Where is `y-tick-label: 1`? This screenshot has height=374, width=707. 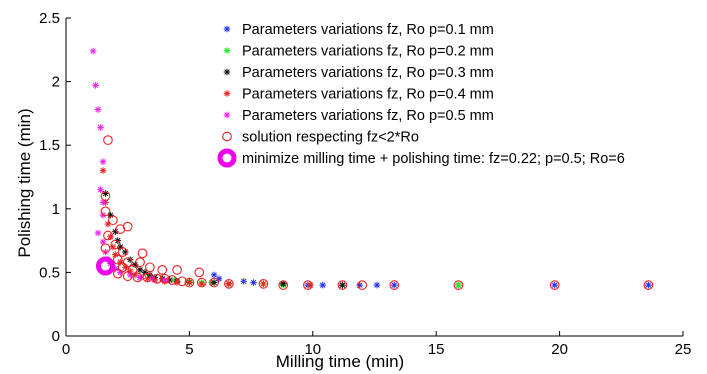 y-tick-label: 1 is located at coordinates (56, 209).